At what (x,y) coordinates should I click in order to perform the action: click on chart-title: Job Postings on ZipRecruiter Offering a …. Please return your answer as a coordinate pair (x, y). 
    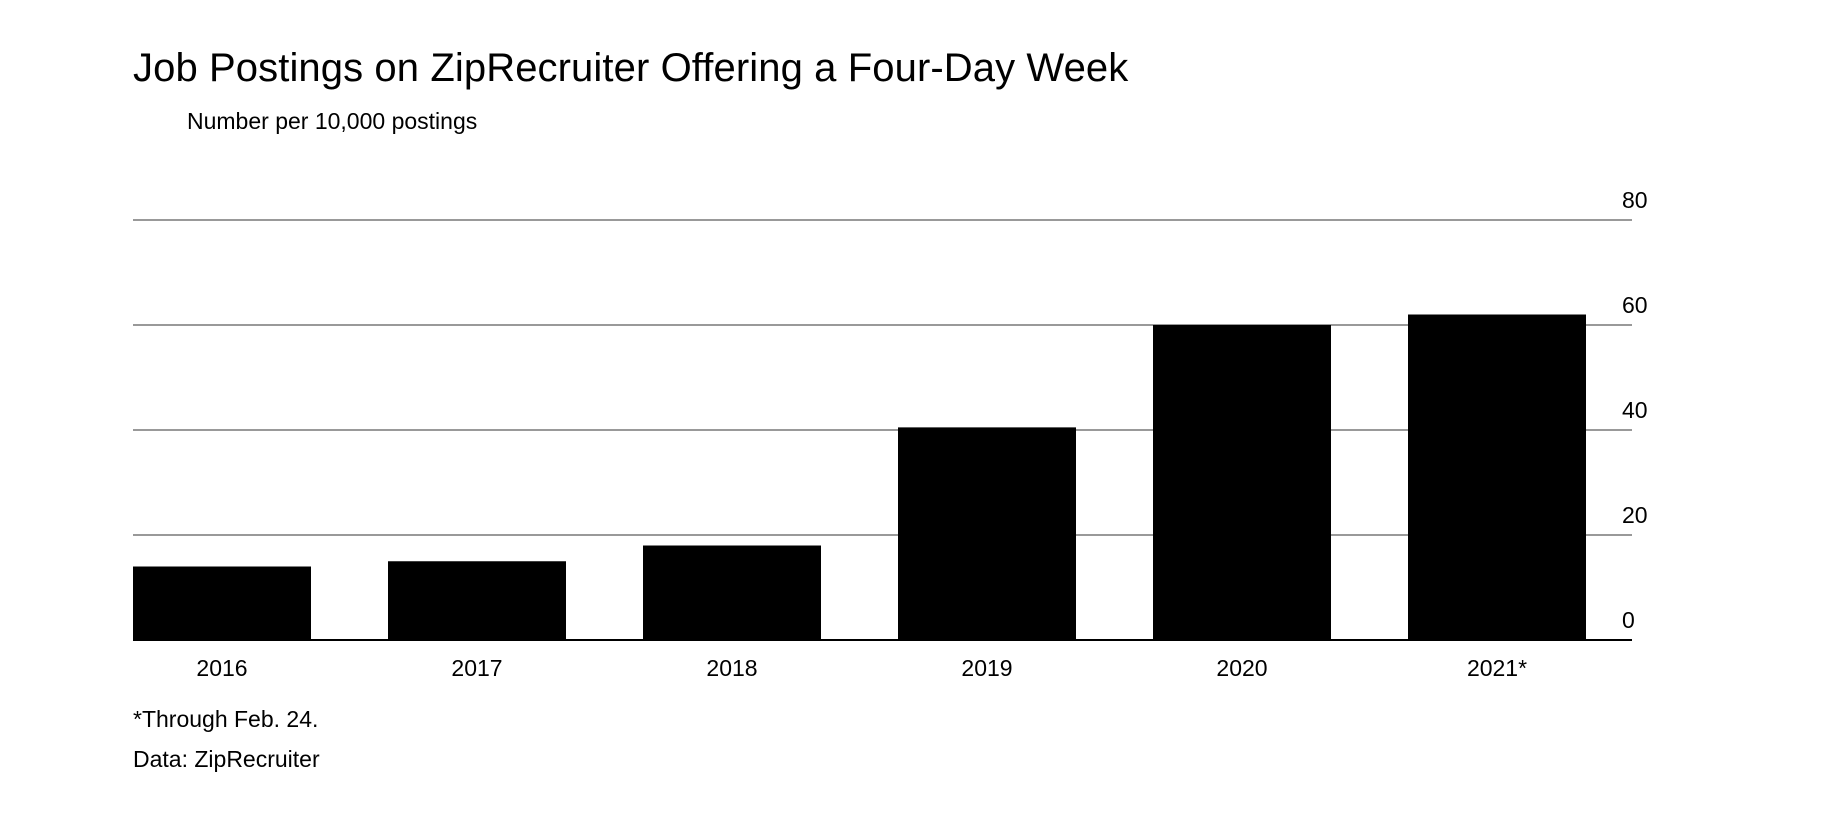
    Looking at the image, I should click on (631, 68).